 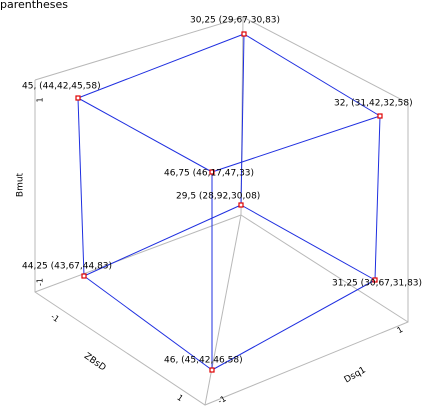 What do you see at coordinates (61, 87) in the screenshot?
I see `vertex-label: 45, (44,42,45,58)` at bounding box center [61, 87].